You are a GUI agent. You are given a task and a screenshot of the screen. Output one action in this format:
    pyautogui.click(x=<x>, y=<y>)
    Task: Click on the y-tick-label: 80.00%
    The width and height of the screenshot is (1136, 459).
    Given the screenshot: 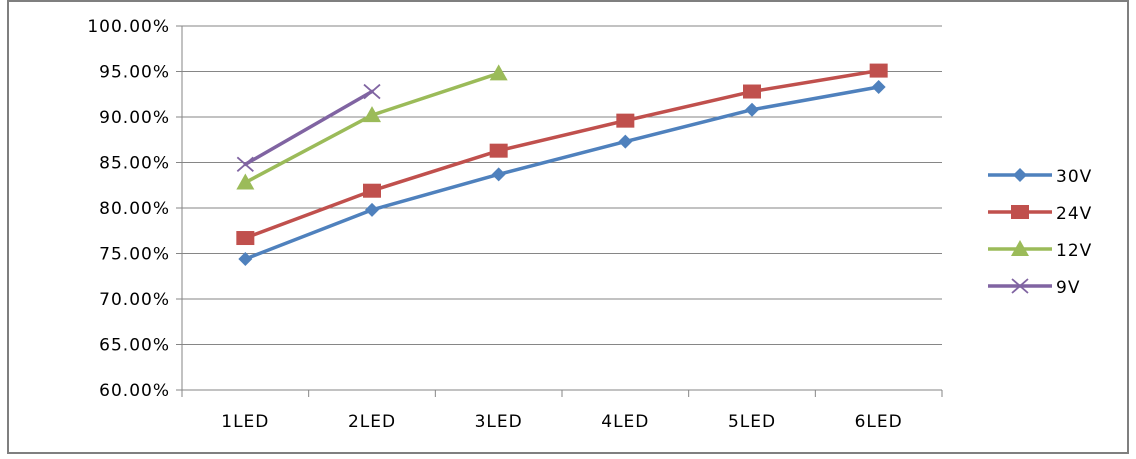 What is the action you would take?
    pyautogui.click(x=134, y=209)
    